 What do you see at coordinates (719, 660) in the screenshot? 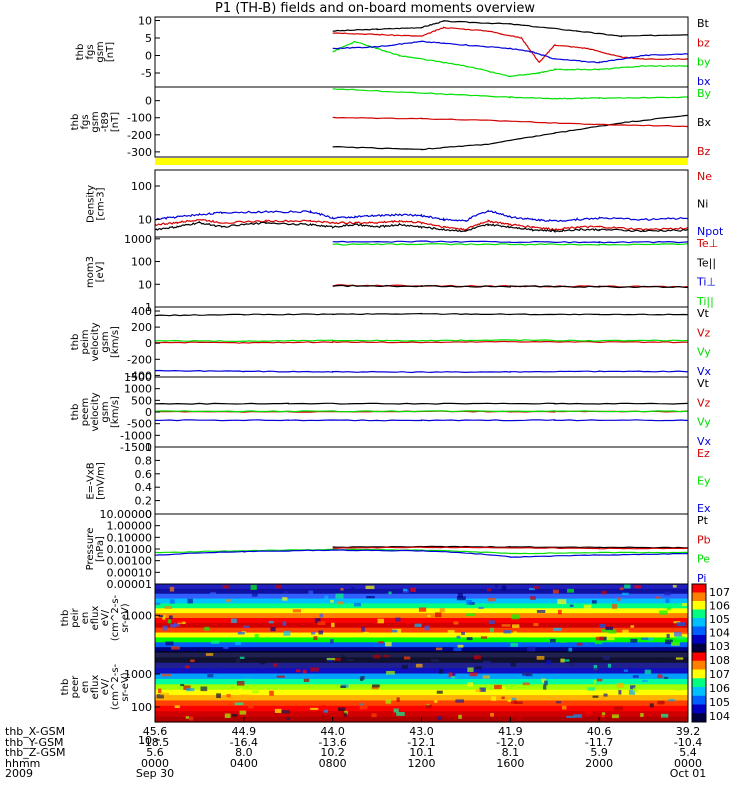
I see `colorbar-tick-label: 108` at bounding box center [719, 660].